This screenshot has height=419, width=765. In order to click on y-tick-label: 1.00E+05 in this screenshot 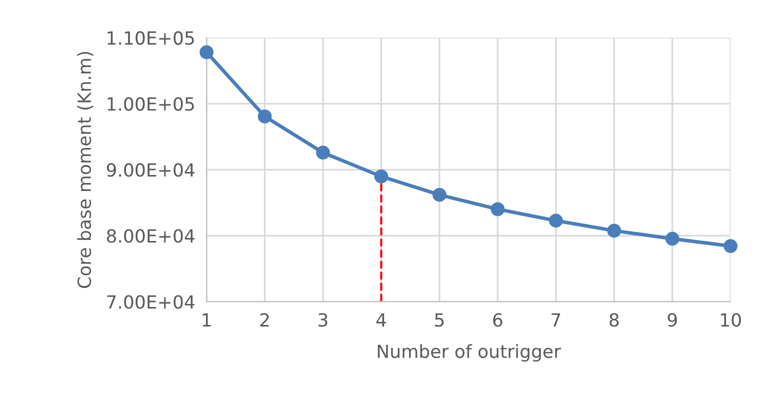, I will do `click(151, 104)`.